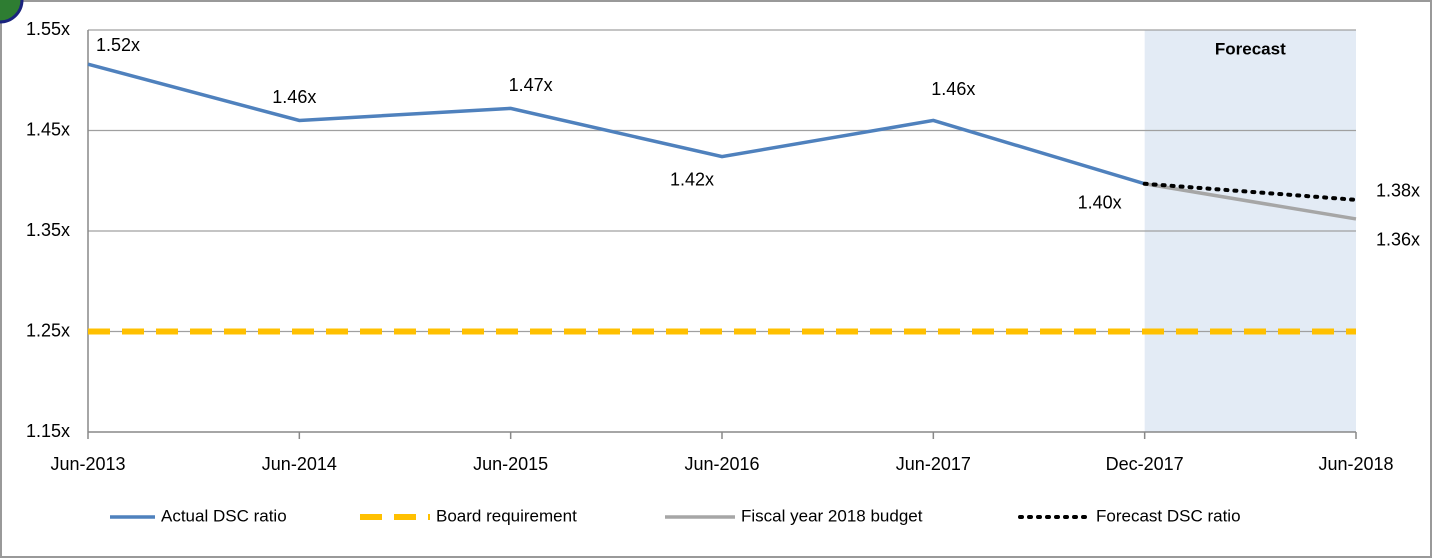  Describe the element at coordinates (1398, 240) in the screenshot. I see `value-label: 1.36x` at that location.